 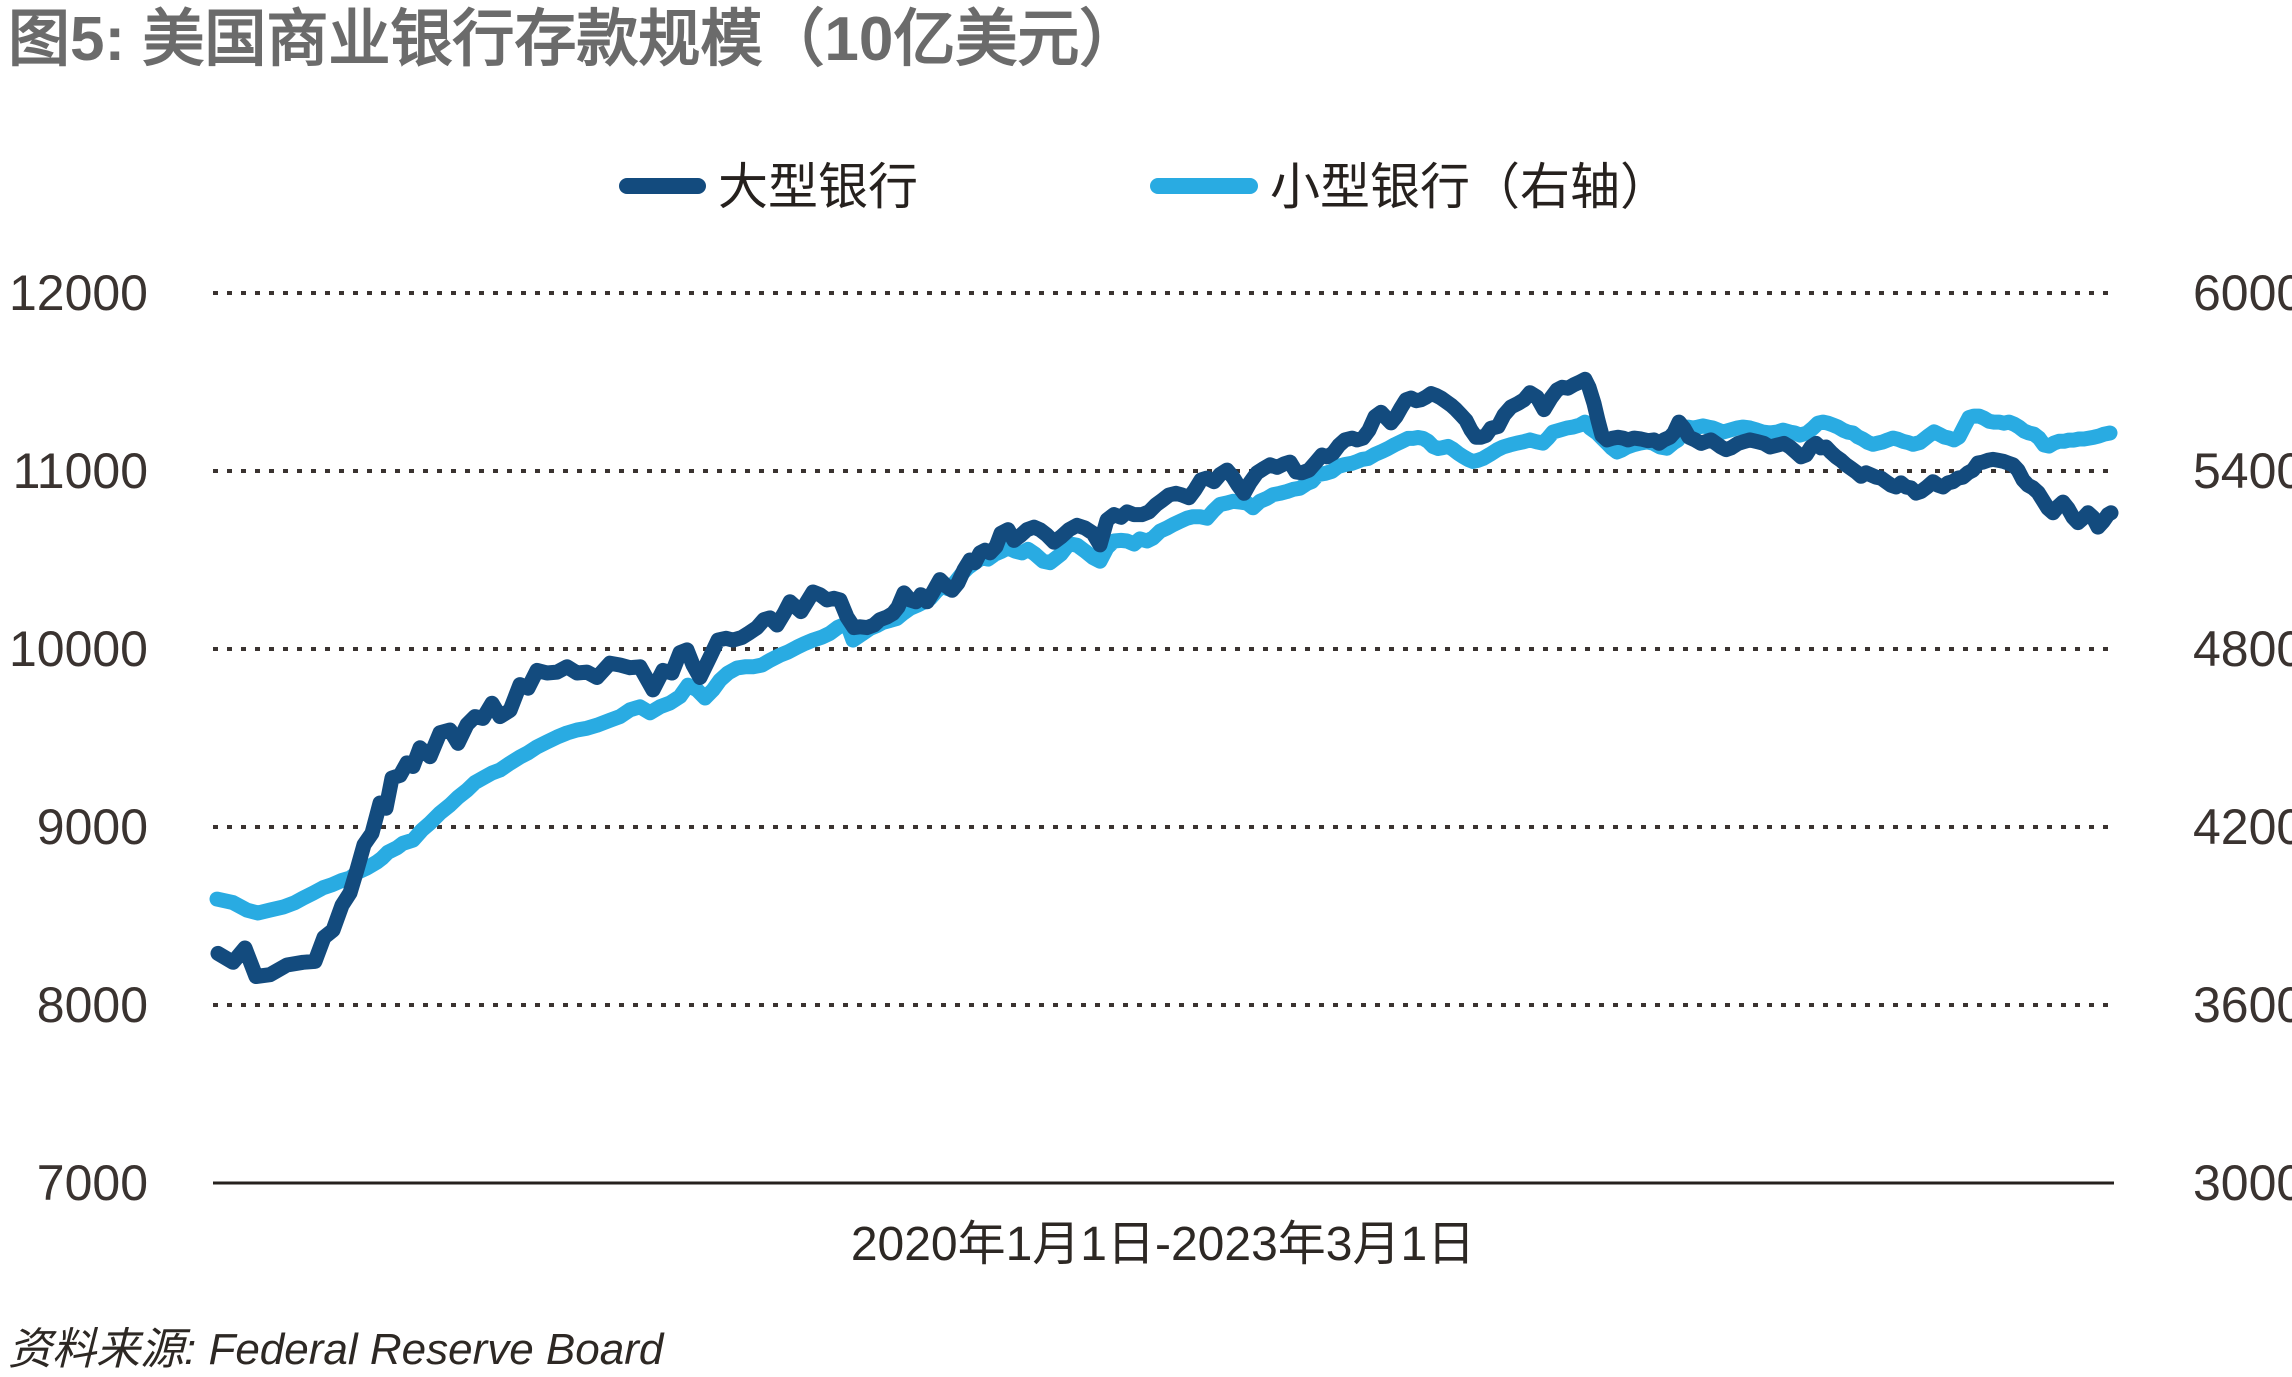 What do you see at coordinates (1470, 187) in the screenshot?
I see `legend-label-small-banks: 小型银行（右轴）` at bounding box center [1470, 187].